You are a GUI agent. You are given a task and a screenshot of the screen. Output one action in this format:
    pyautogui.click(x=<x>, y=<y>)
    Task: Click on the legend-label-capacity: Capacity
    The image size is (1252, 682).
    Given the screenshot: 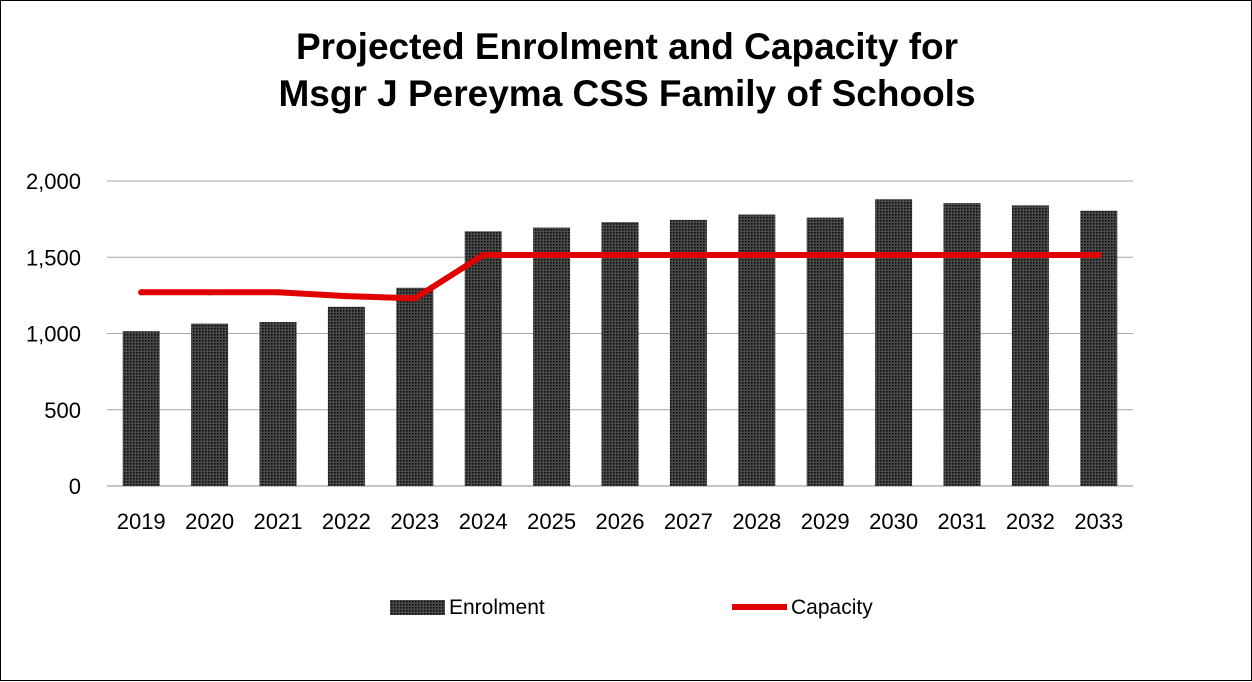 What is the action you would take?
    pyautogui.click(x=832, y=607)
    